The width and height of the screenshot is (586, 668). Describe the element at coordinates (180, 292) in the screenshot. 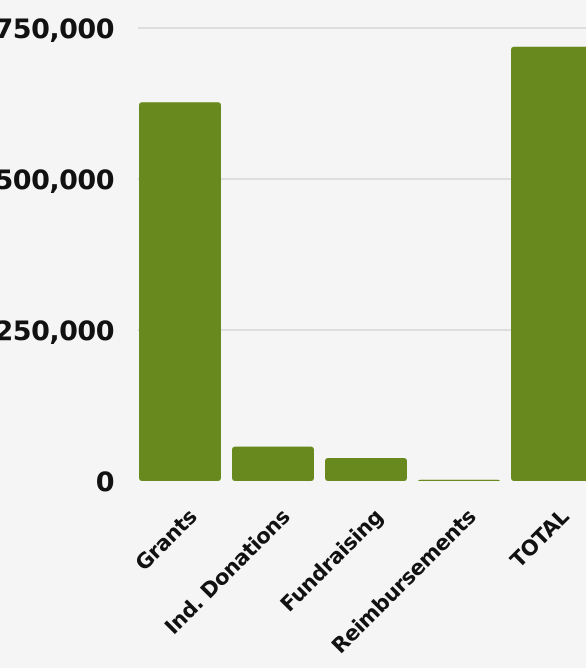

I see `bar-grants` at that location.